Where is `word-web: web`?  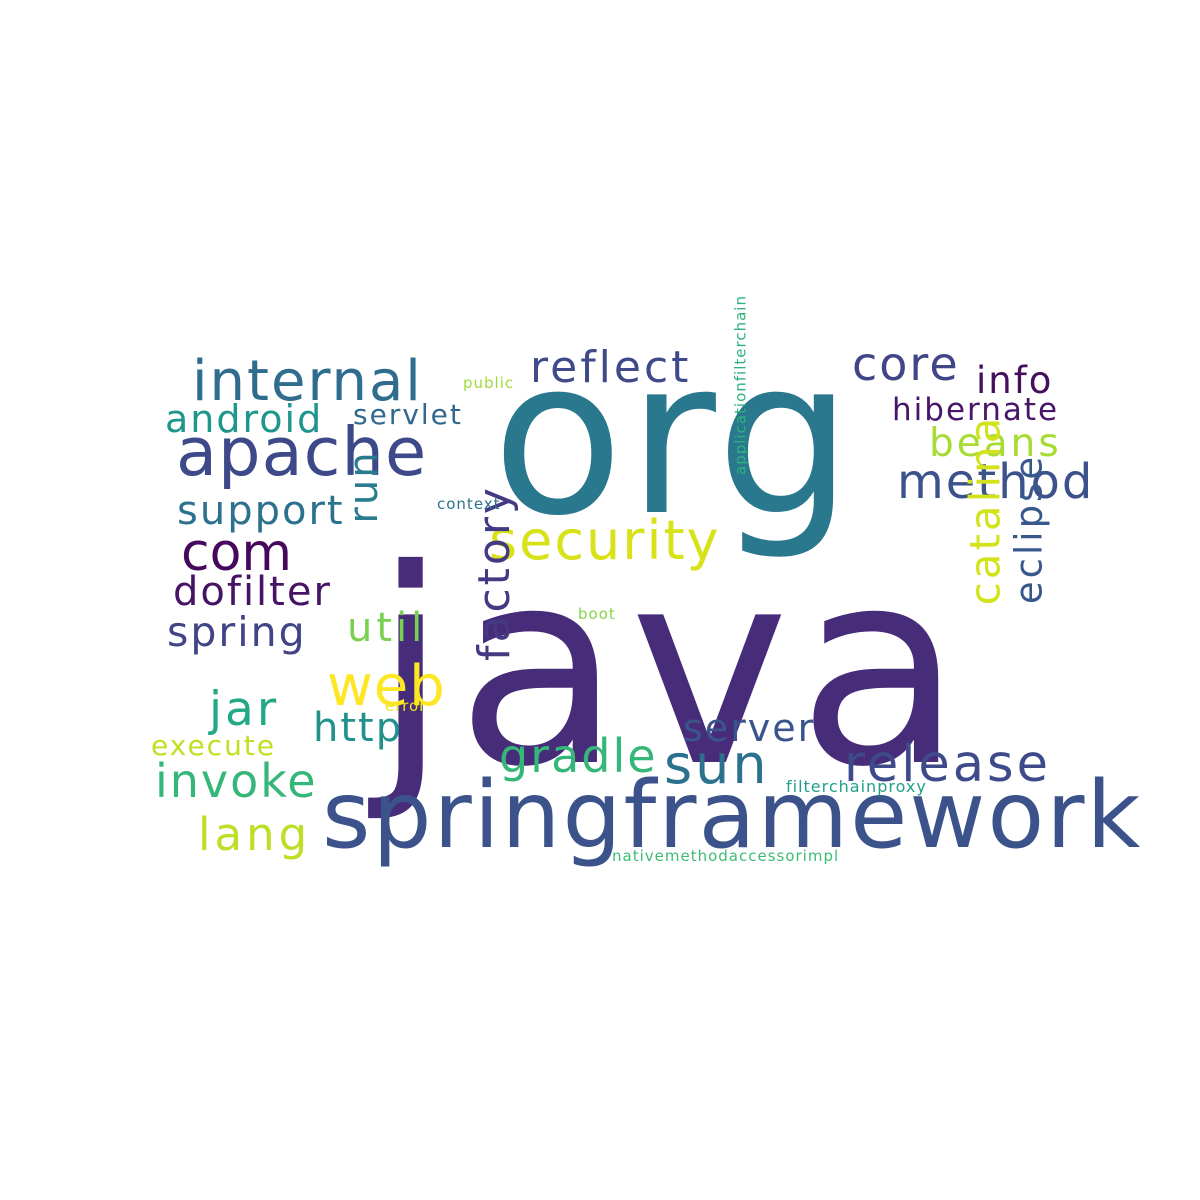
word-web: web is located at coordinates (386, 686).